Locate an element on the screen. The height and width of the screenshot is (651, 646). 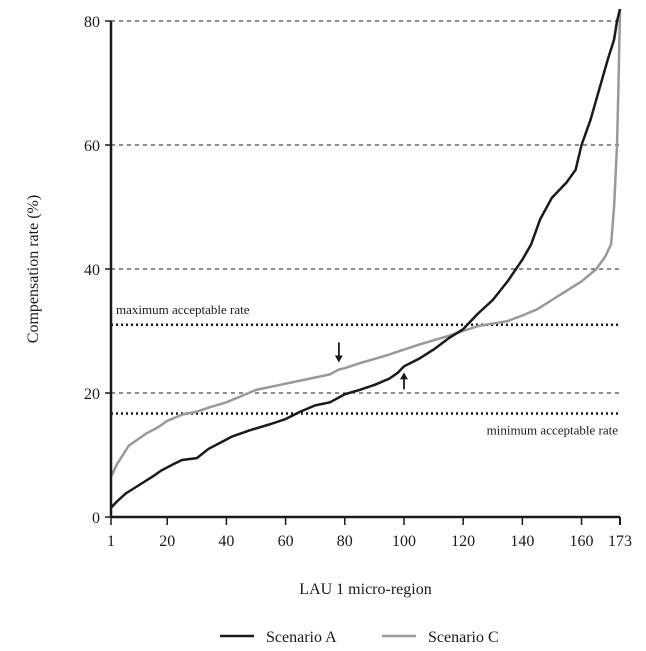
legend: Scenario A Scenario C is located at coordinates (359, 637).